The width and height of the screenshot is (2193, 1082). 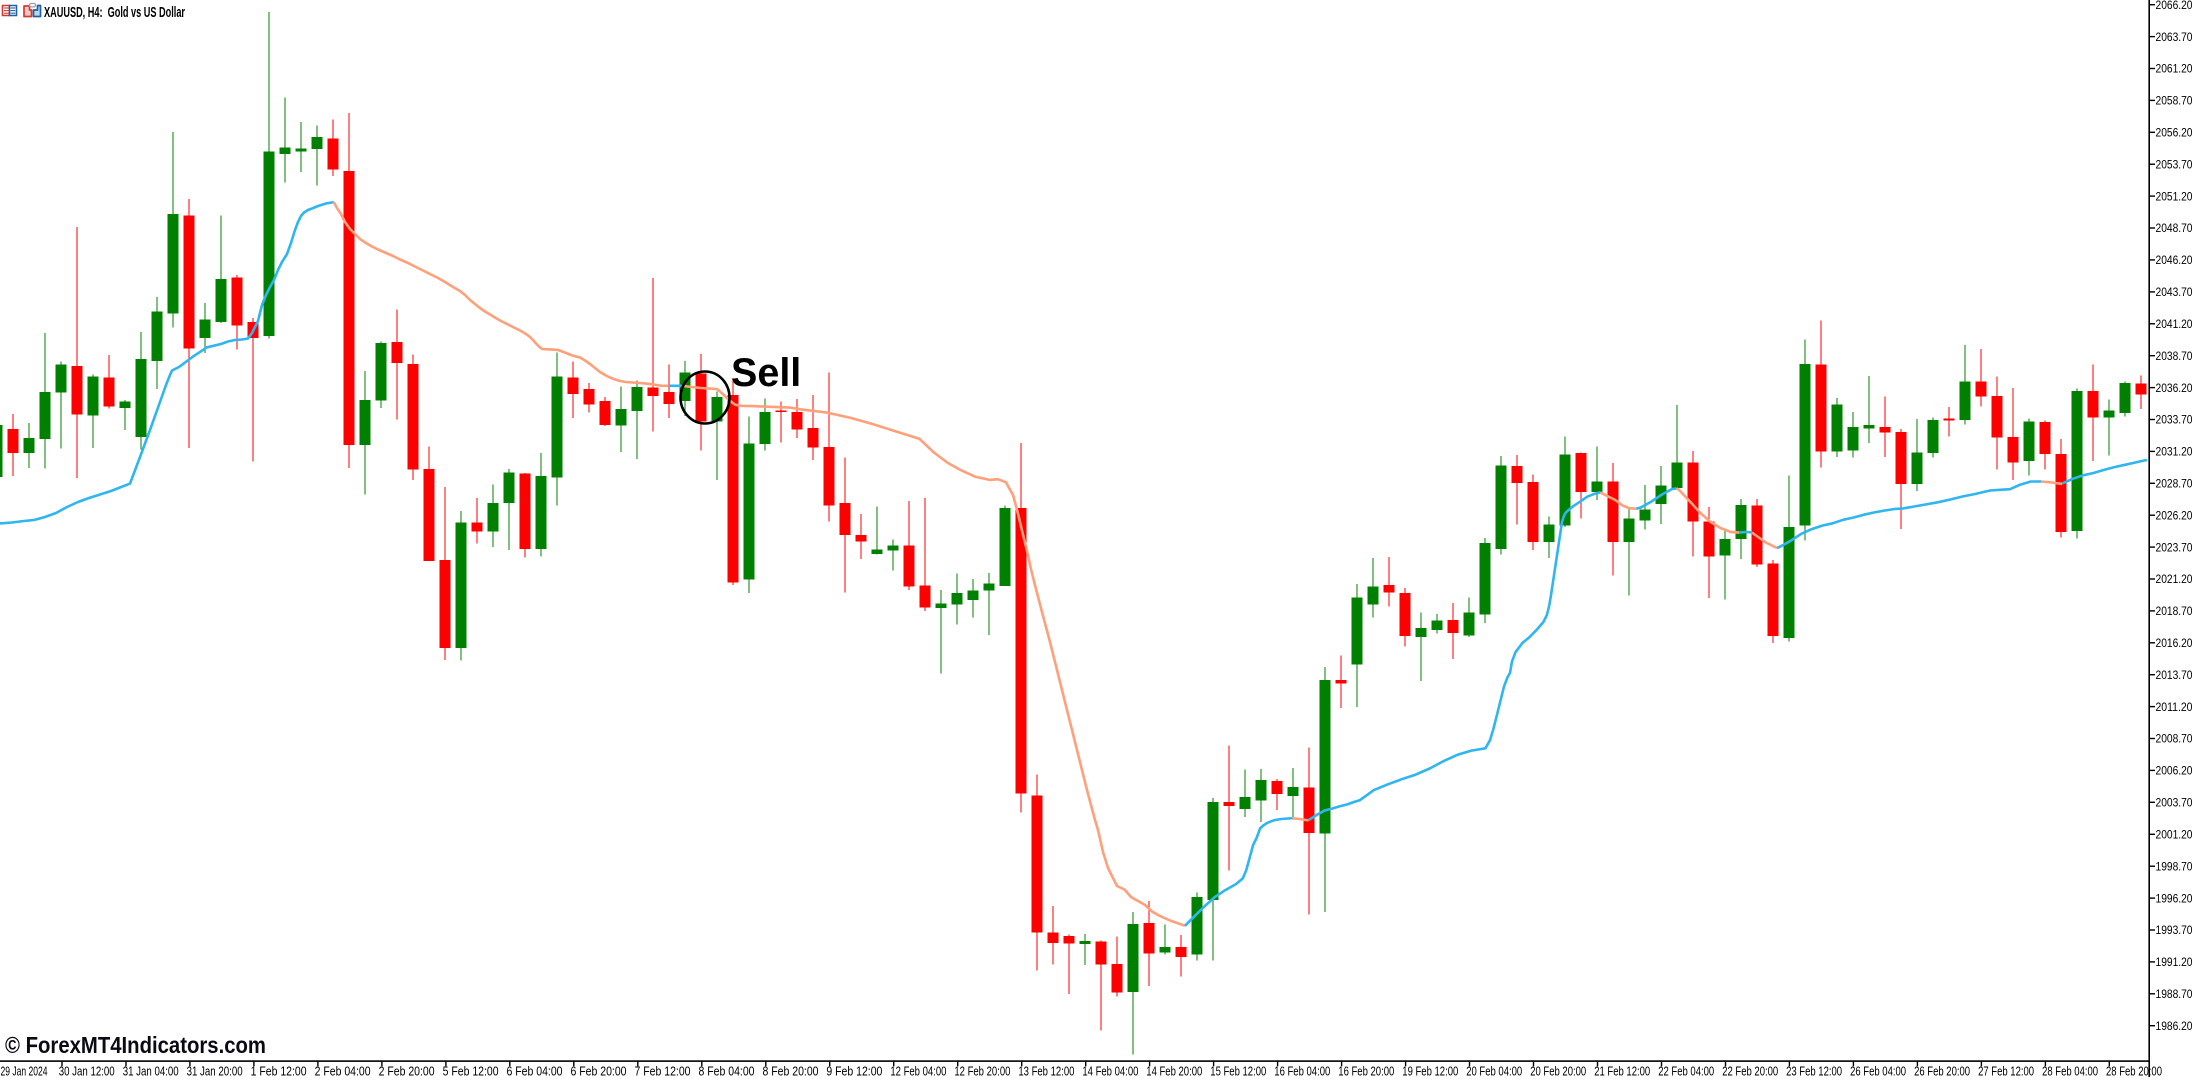 I want to click on svg-text: 2001.20, so click(x=2174, y=835).